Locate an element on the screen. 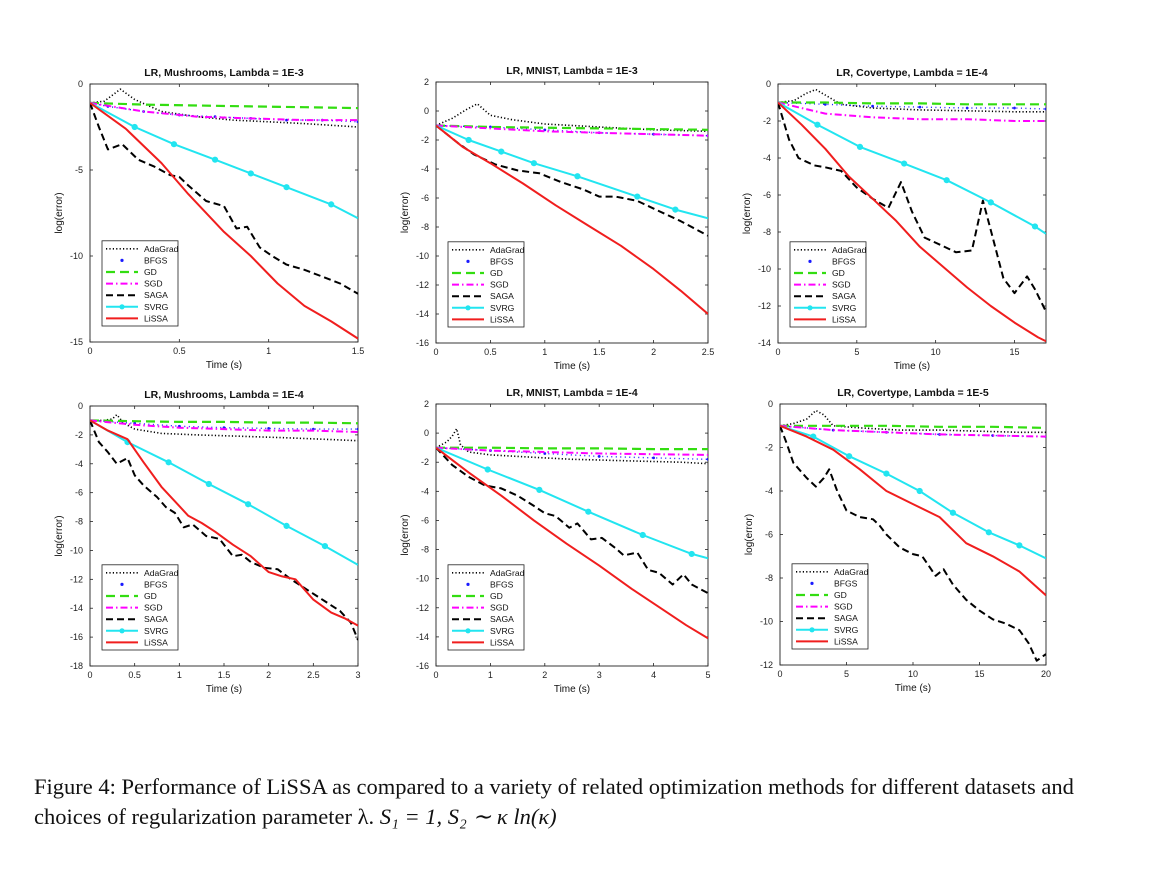  y-tick-label: -15 is located at coordinates (76, 342).